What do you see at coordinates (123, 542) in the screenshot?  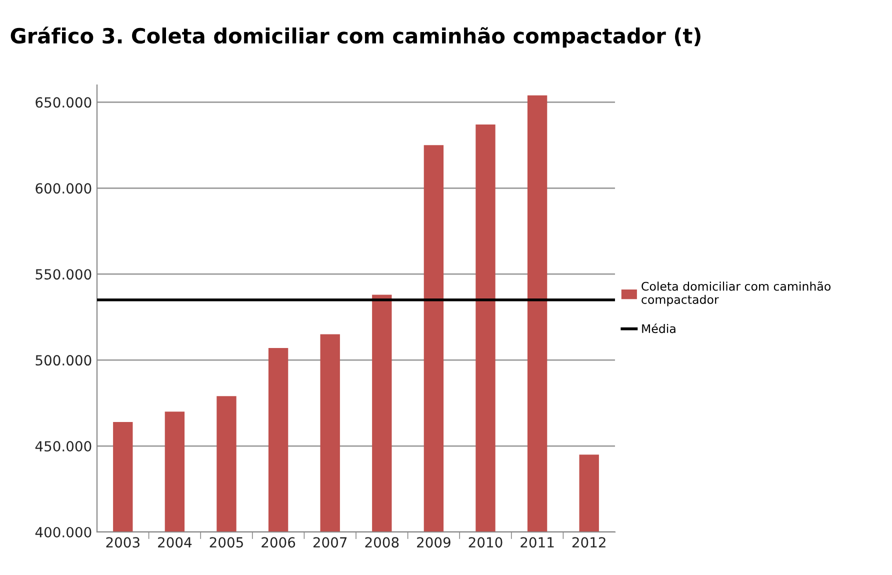 I see `x-tick-label: 2003` at bounding box center [123, 542].